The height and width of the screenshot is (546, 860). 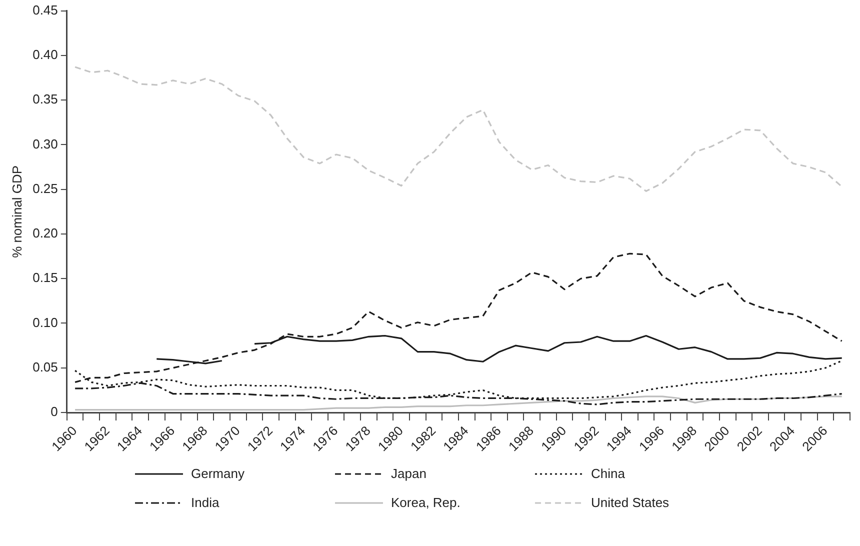 What do you see at coordinates (408, 473) in the screenshot?
I see `legend-label: Japan` at bounding box center [408, 473].